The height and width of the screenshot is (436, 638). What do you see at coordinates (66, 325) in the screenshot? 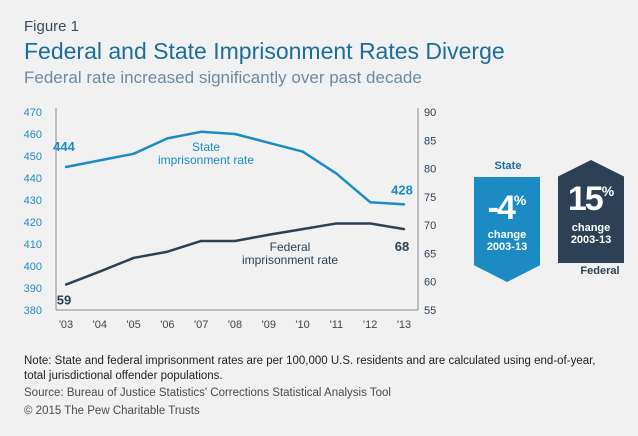
I see `x-tick-label: '03` at bounding box center [66, 325].